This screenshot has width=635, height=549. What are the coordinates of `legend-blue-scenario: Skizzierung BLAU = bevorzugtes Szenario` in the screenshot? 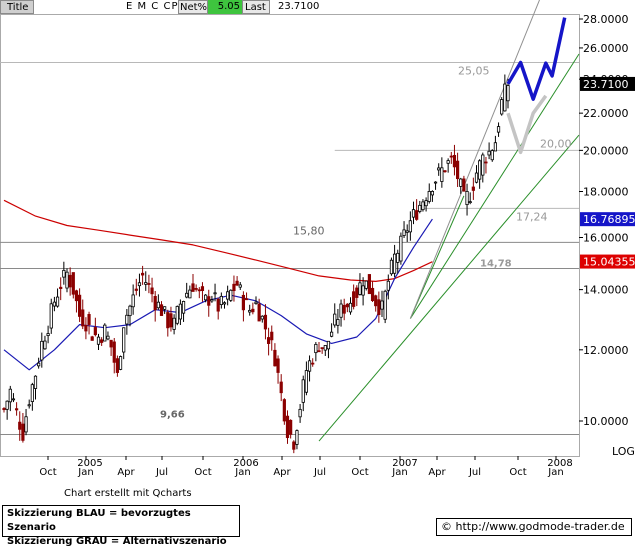 It's located at (99, 520).